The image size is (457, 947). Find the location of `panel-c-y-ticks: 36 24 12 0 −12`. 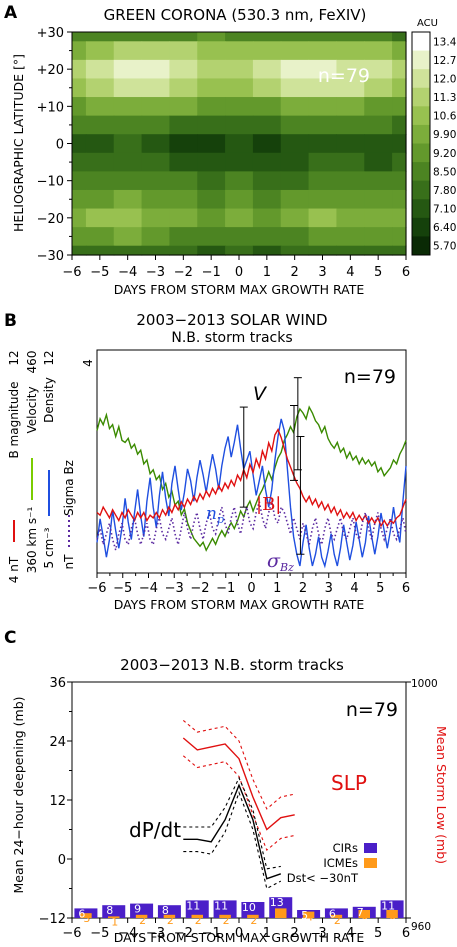

panel-c-y-ticks: 36 24 12 0 −12 is located at coordinates (55, 801).